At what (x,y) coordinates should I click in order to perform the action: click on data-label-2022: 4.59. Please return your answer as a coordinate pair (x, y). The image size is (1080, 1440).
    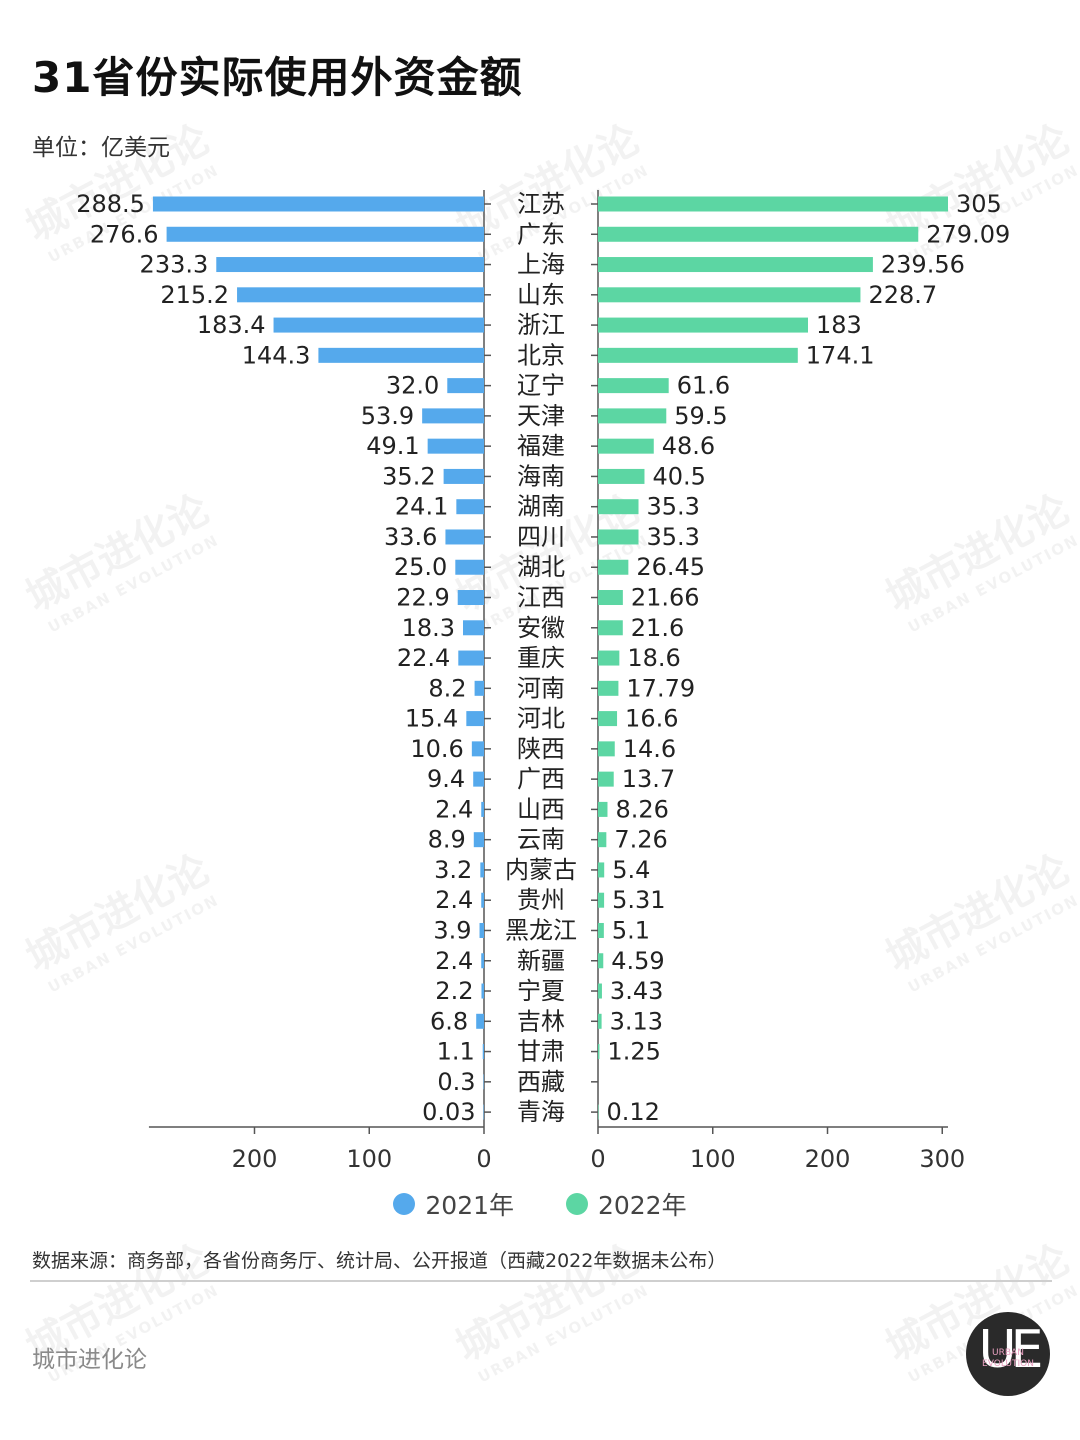
    Looking at the image, I should click on (637, 961).